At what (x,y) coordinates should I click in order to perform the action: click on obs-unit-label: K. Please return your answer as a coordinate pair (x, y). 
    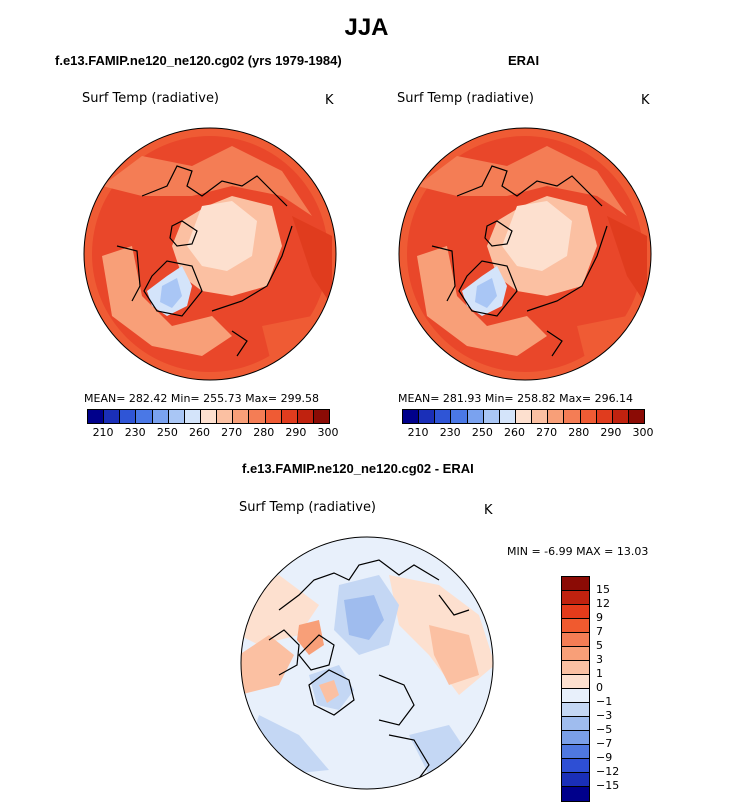
    Looking at the image, I should click on (645, 100).